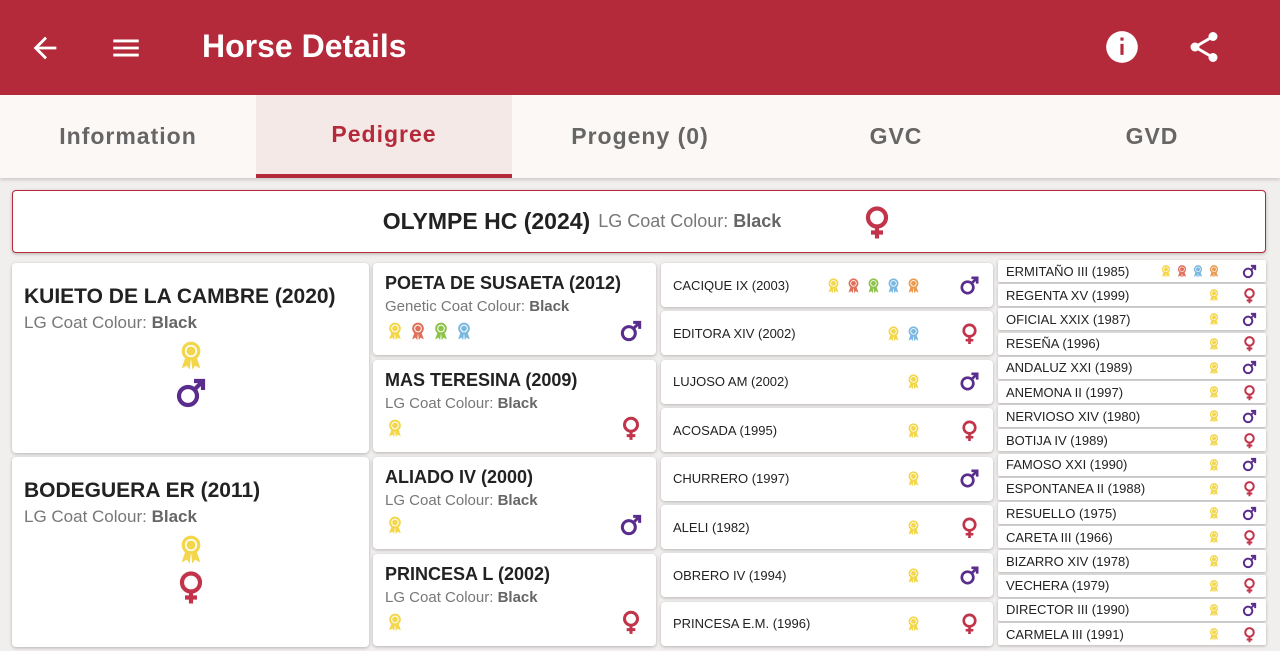 Image resolution: width=1280 pixels, height=651 pixels. I want to click on horse-card: ACOSADA (1995), so click(827, 430).